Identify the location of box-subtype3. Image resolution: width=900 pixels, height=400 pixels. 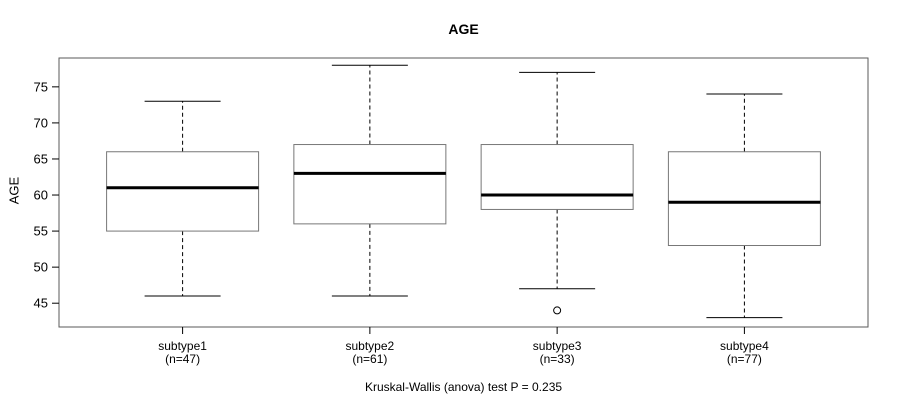
(557, 177).